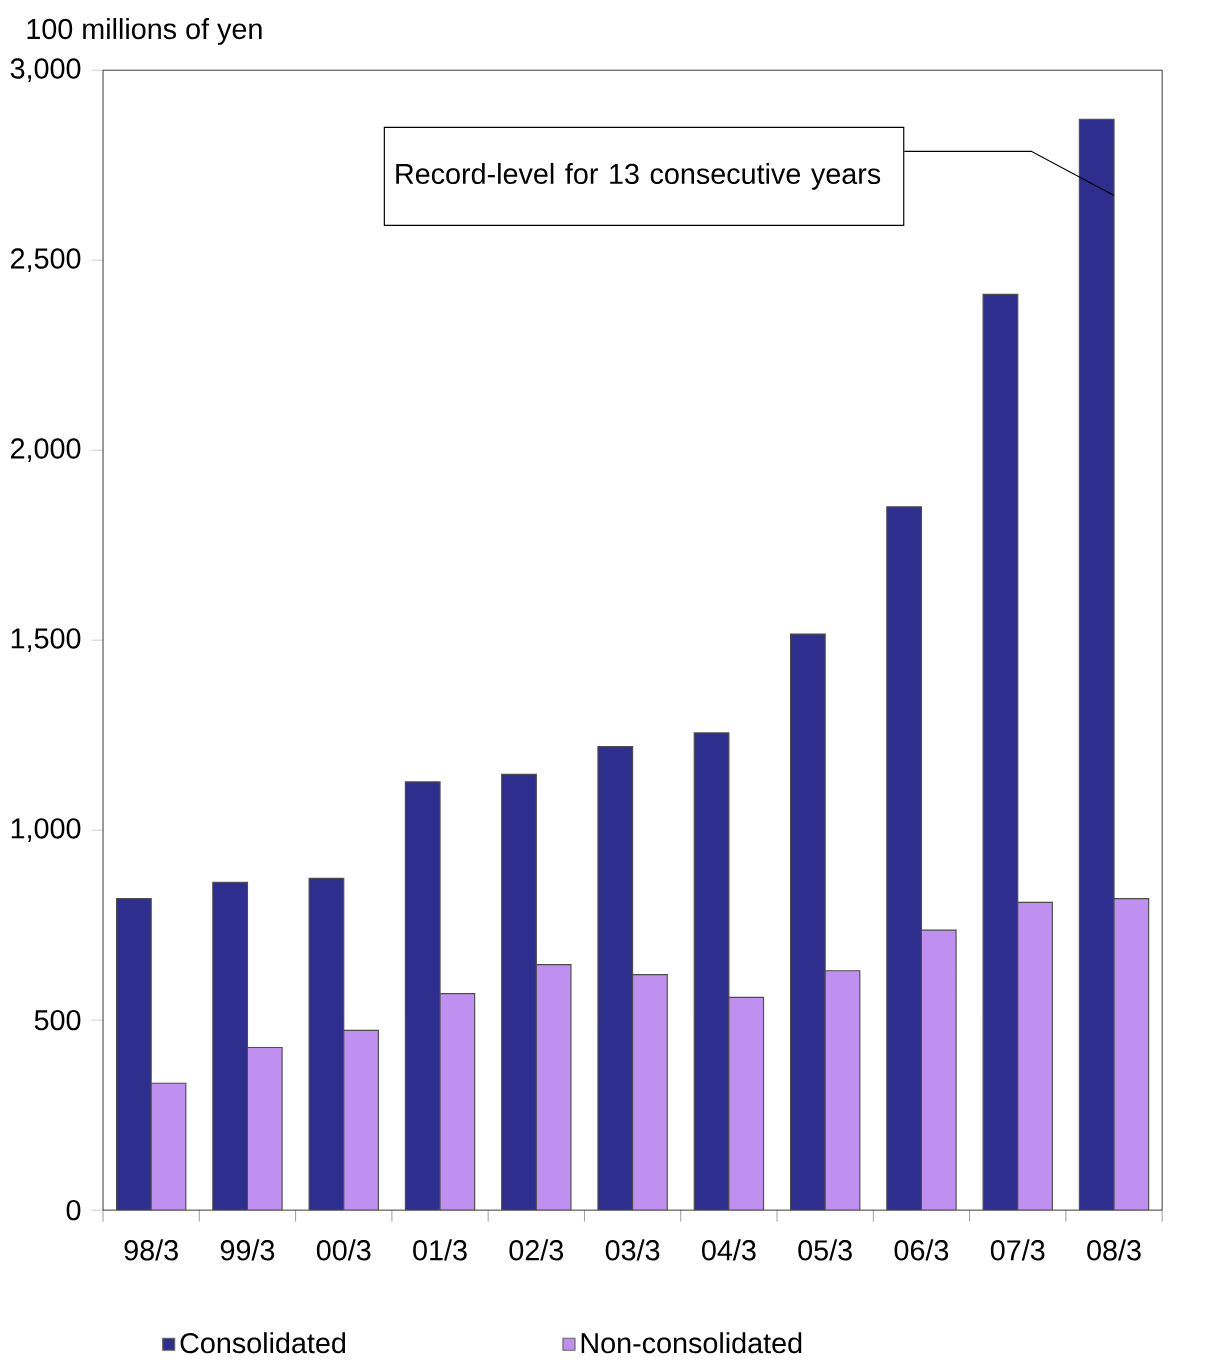 This screenshot has height=1365, width=1210. Describe the element at coordinates (46, 830) in the screenshot. I see `y-tick-label: 1,000` at that location.